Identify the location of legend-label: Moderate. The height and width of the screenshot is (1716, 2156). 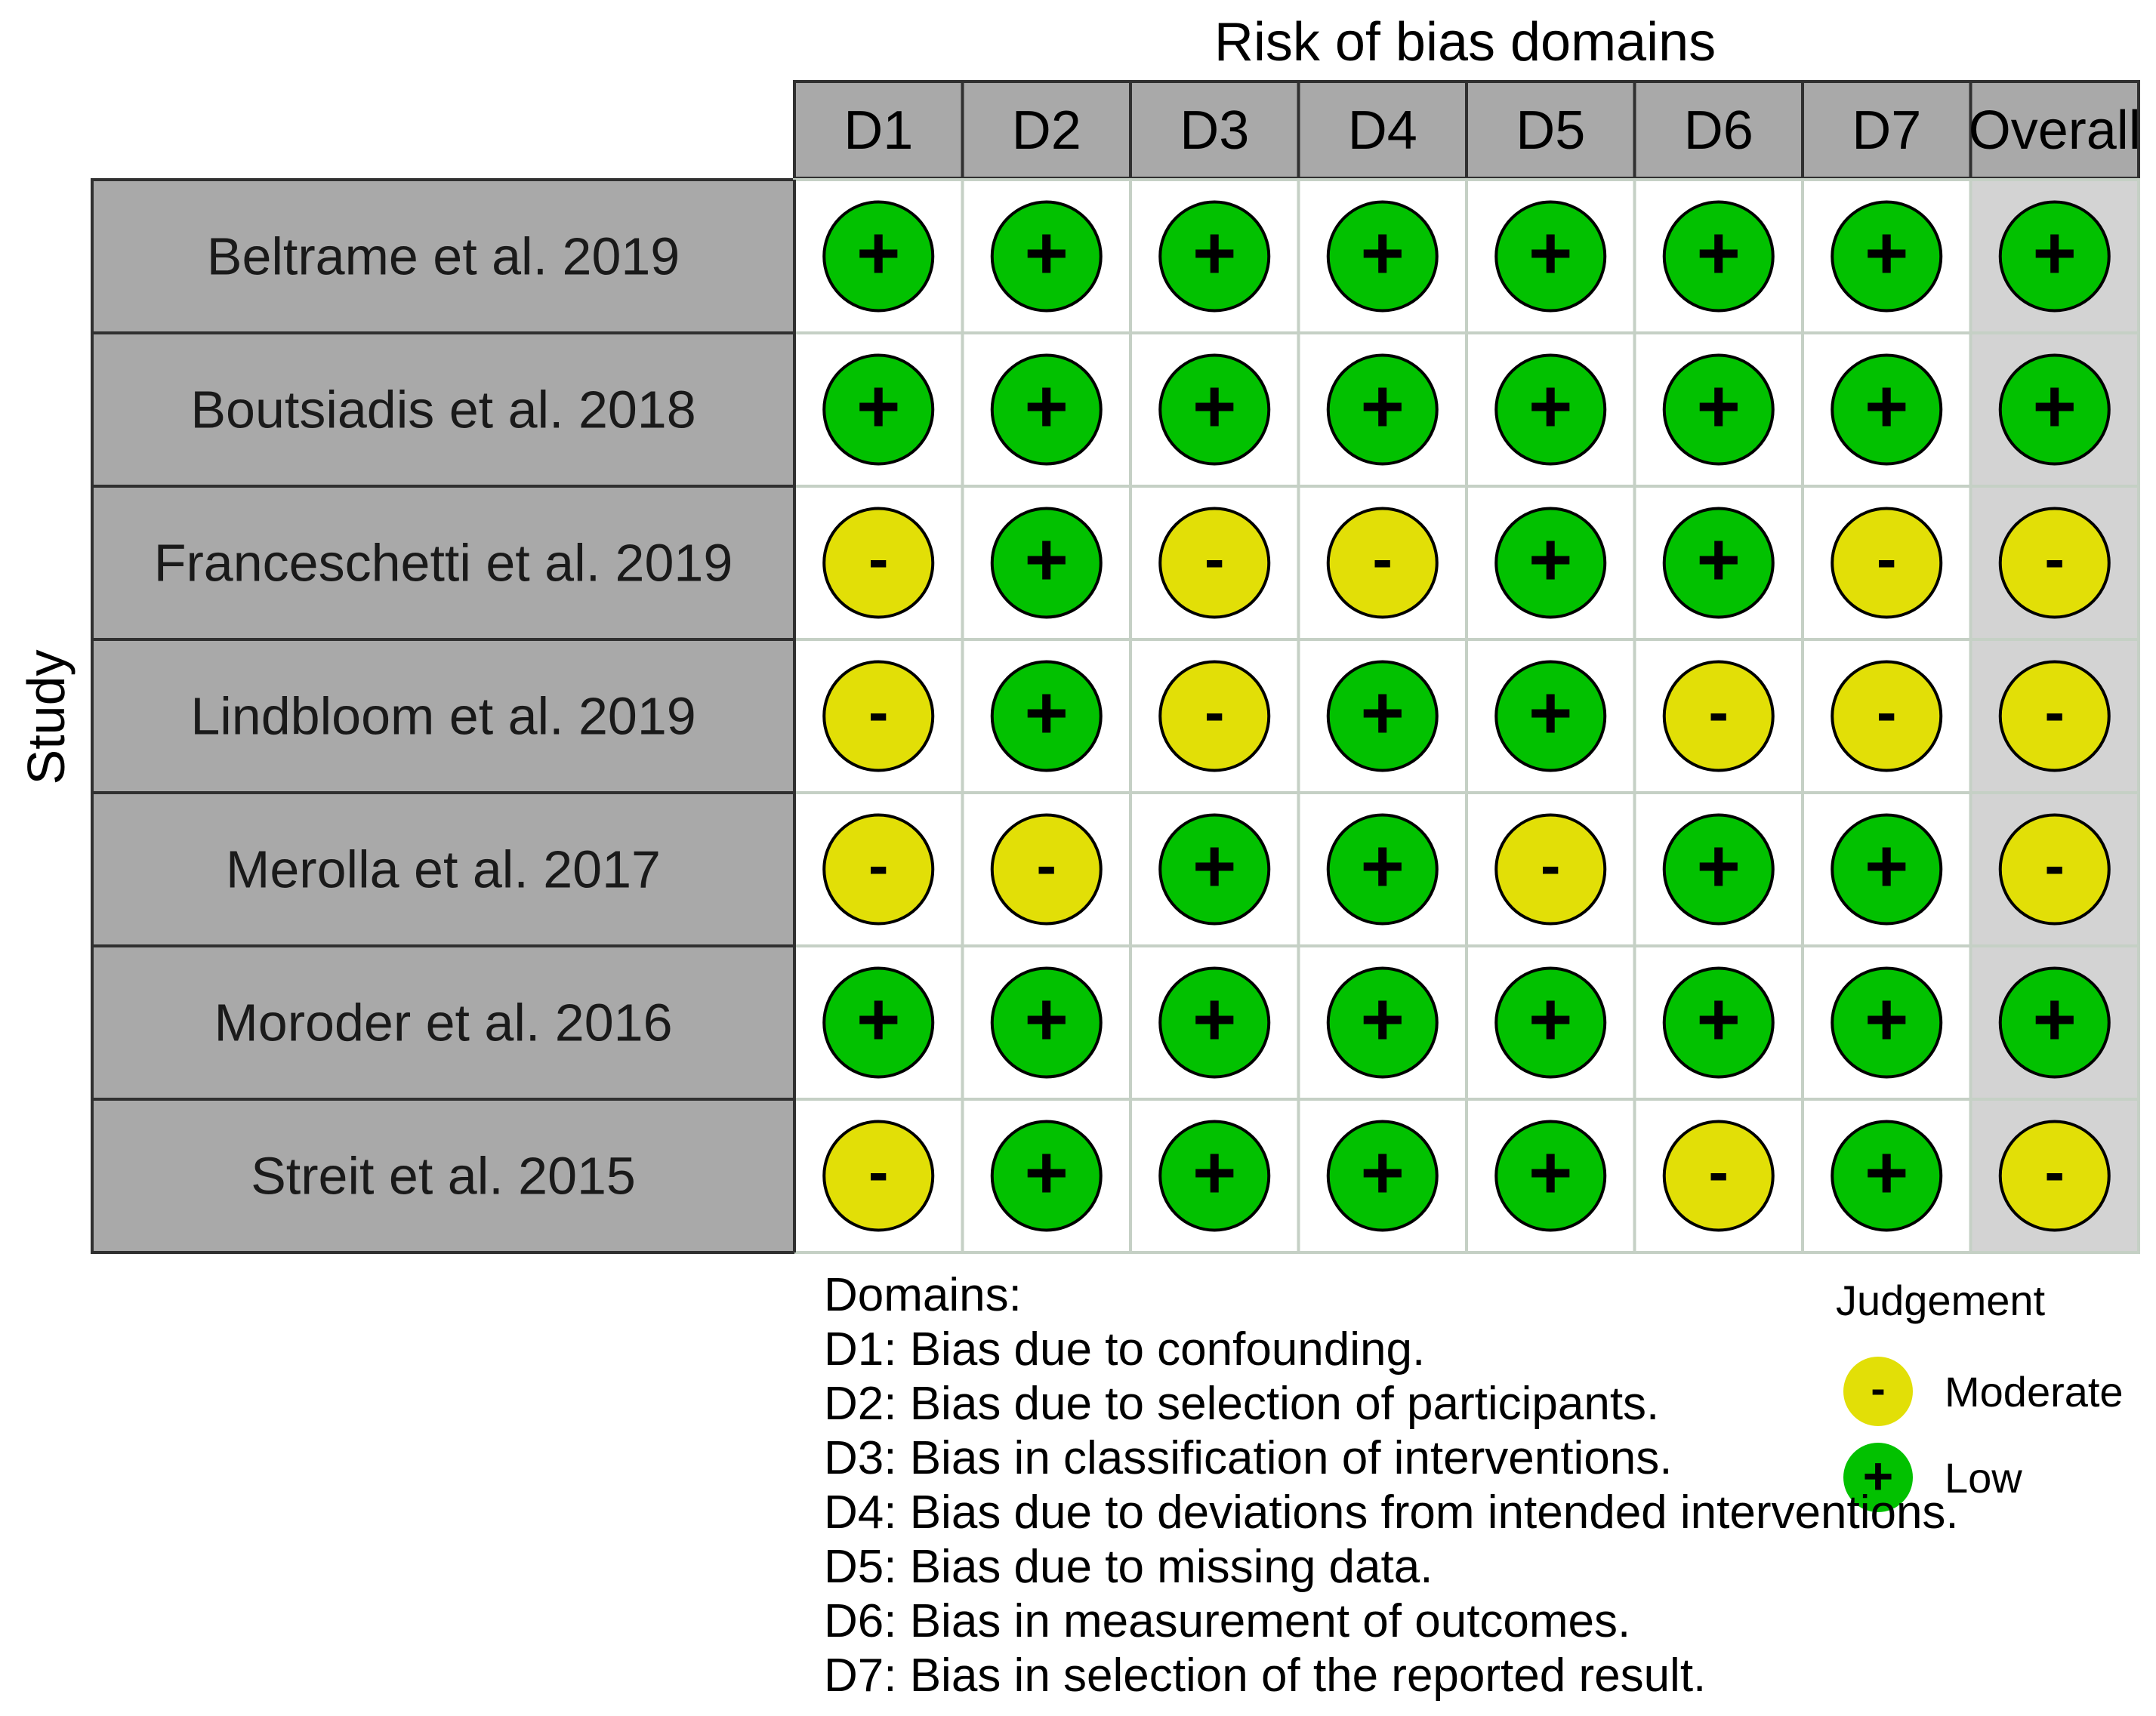
(2034, 1392).